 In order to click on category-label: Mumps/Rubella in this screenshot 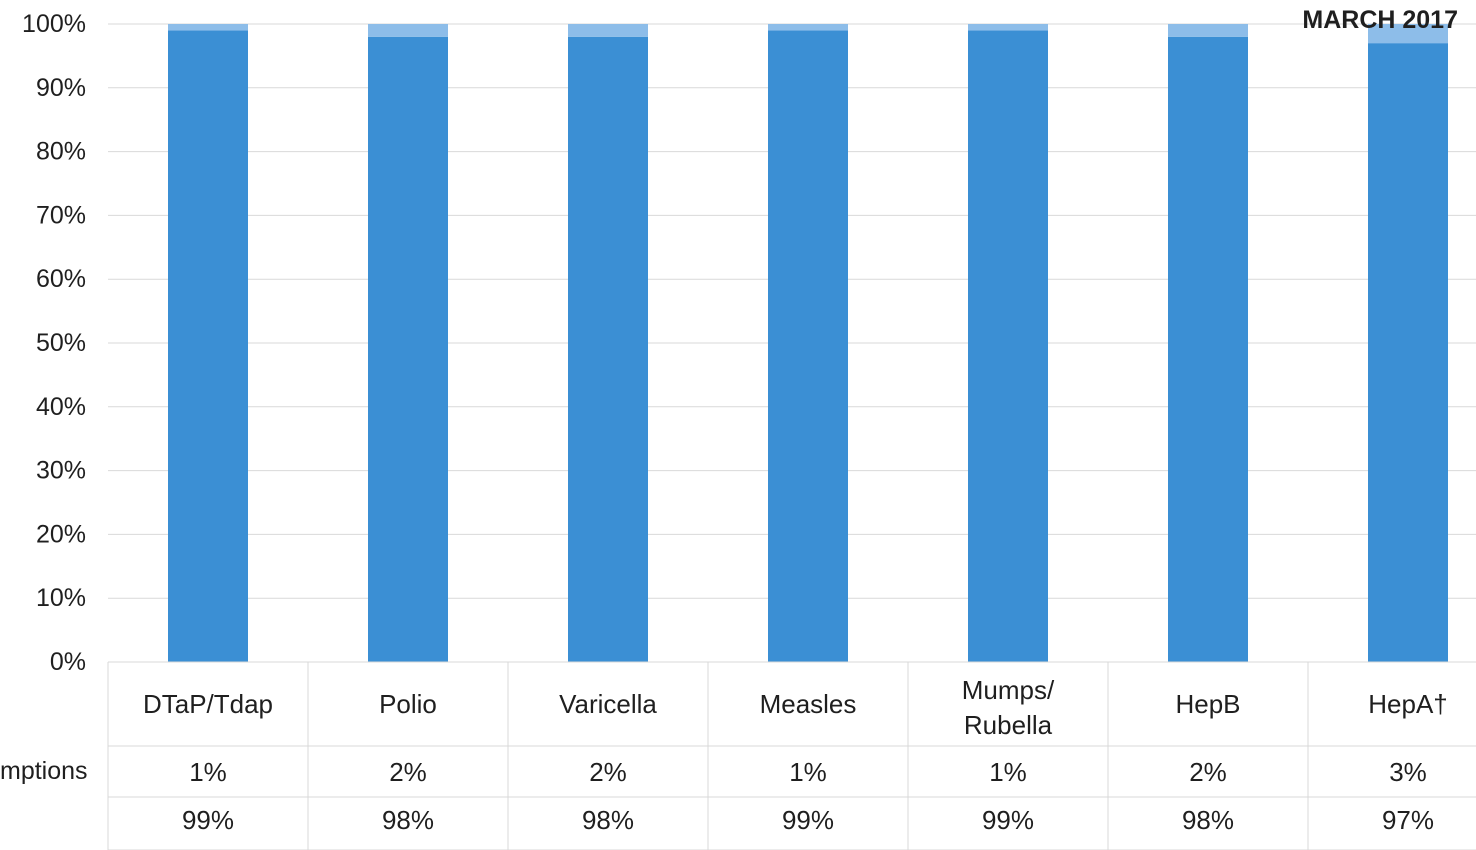, I will do `click(1008, 707)`.